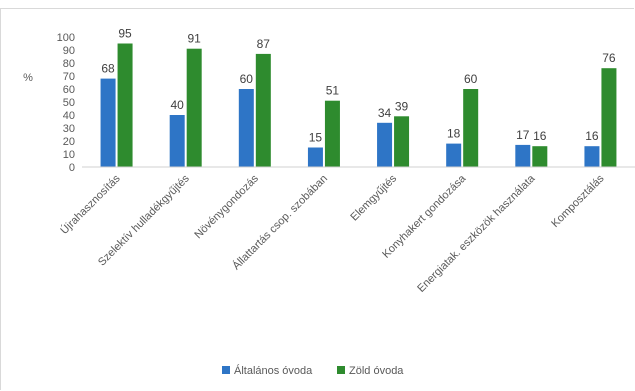 The height and width of the screenshot is (391, 635). Describe the element at coordinates (72, 168) in the screenshot. I see `y-tick-label: 0` at that location.